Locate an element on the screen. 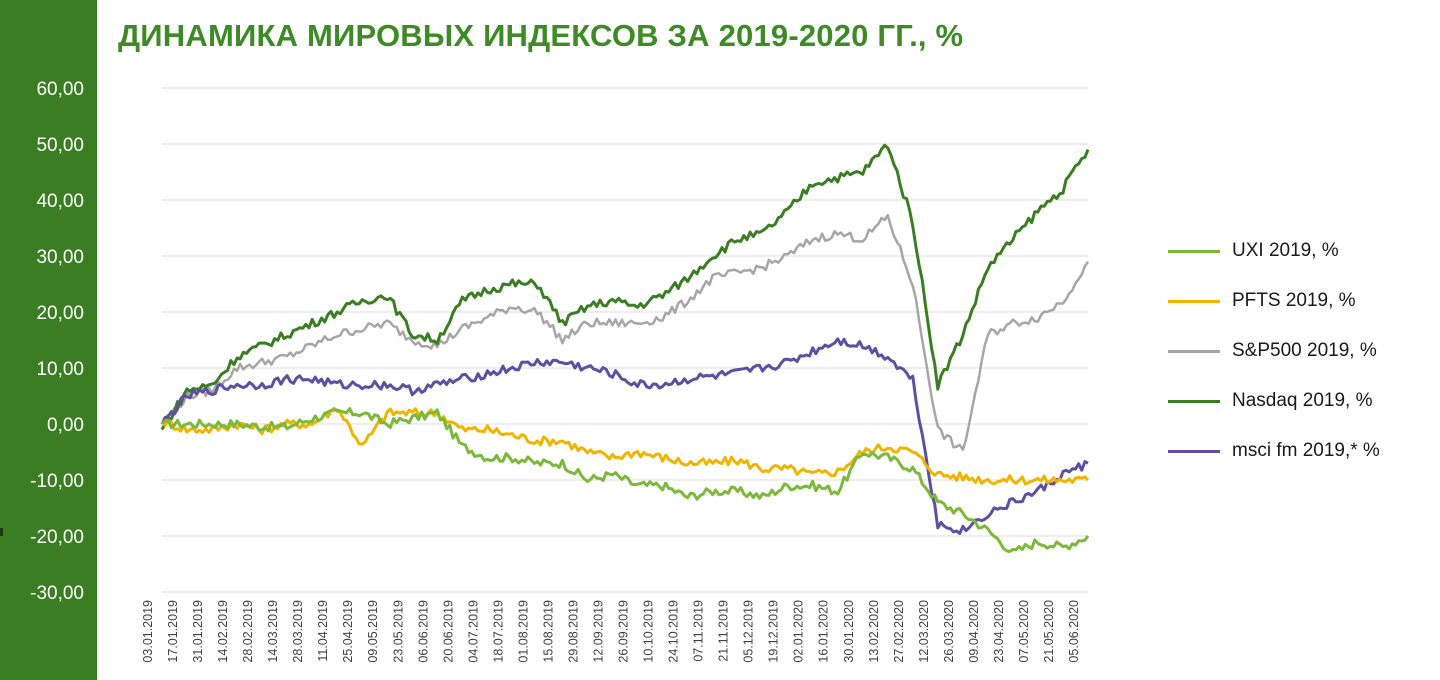 The image size is (1440, 680). x-tick-label: 17.01.2019 is located at coordinates (173, 631).